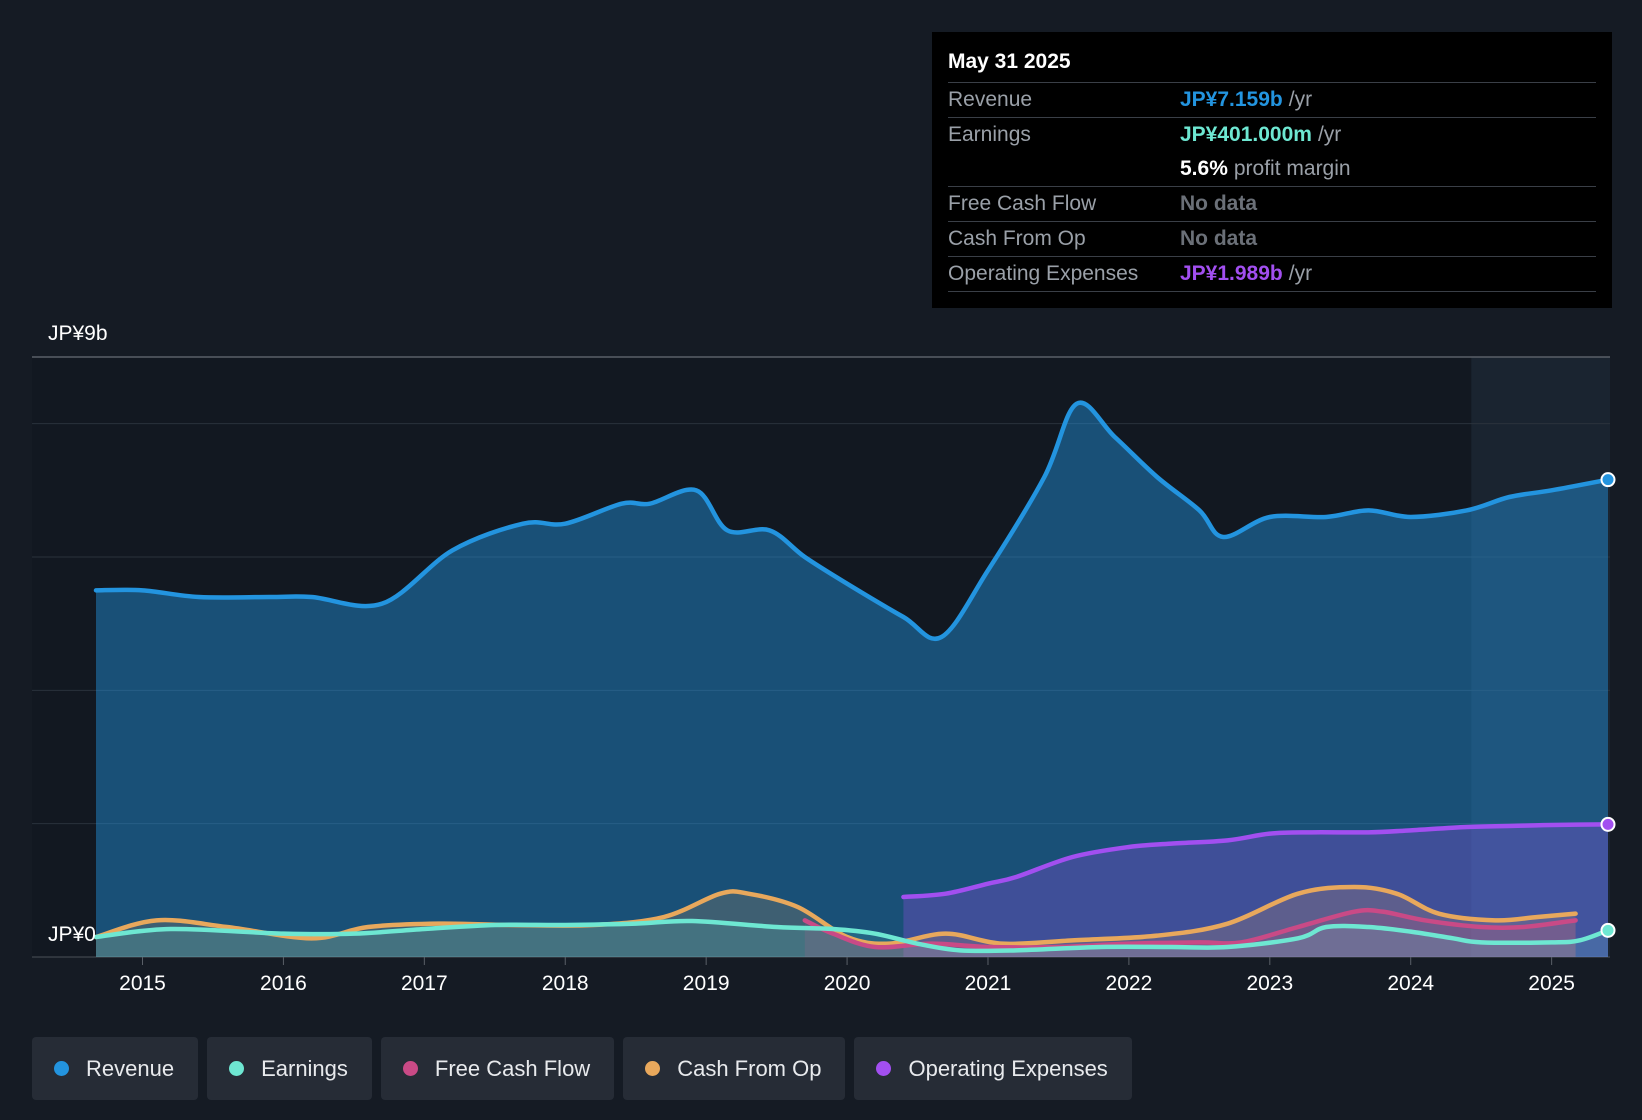 The width and height of the screenshot is (1642, 1120). I want to click on cash-from-op-line, so click(835, 915).